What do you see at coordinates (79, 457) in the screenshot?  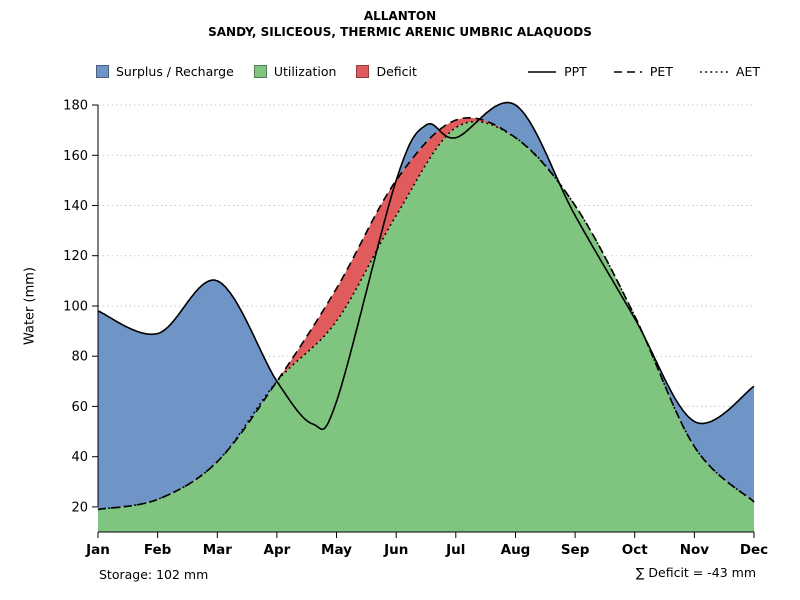 I see `y-tick-label: 40` at bounding box center [79, 457].